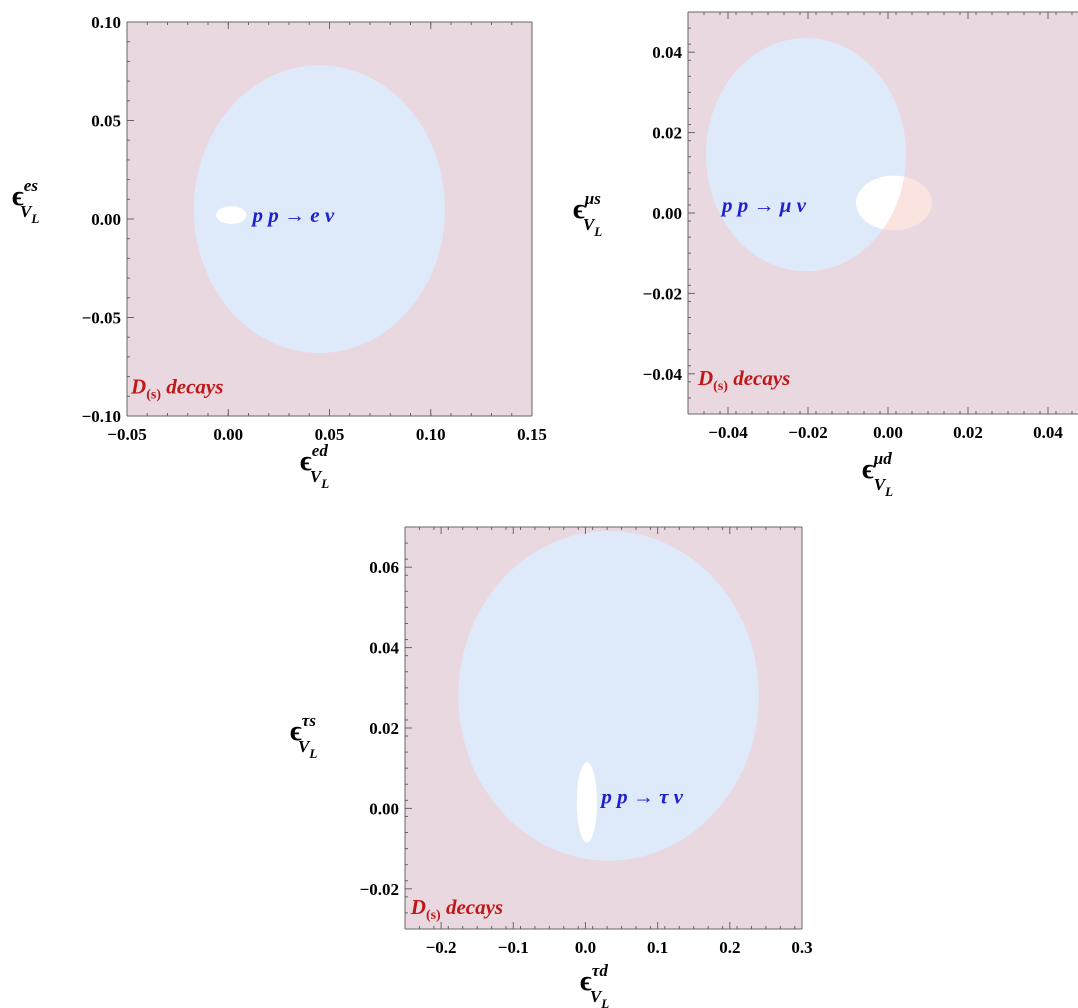 The image size is (1078, 1008). What do you see at coordinates (968, 432) in the screenshot?
I see `x-tick-label: 0.02` at bounding box center [968, 432].